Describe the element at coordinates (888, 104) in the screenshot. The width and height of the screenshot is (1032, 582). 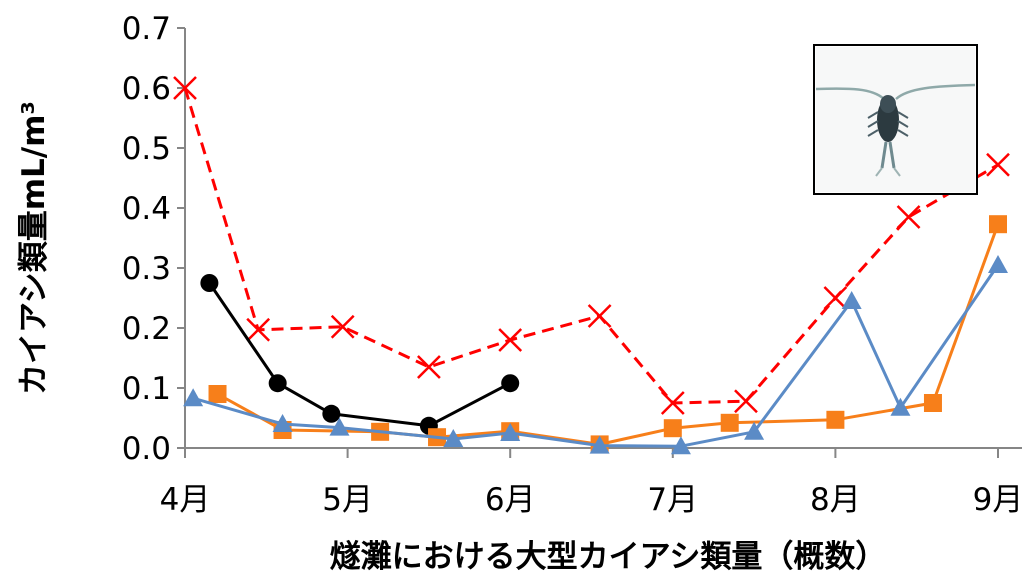
I see `copepod-head` at that location.